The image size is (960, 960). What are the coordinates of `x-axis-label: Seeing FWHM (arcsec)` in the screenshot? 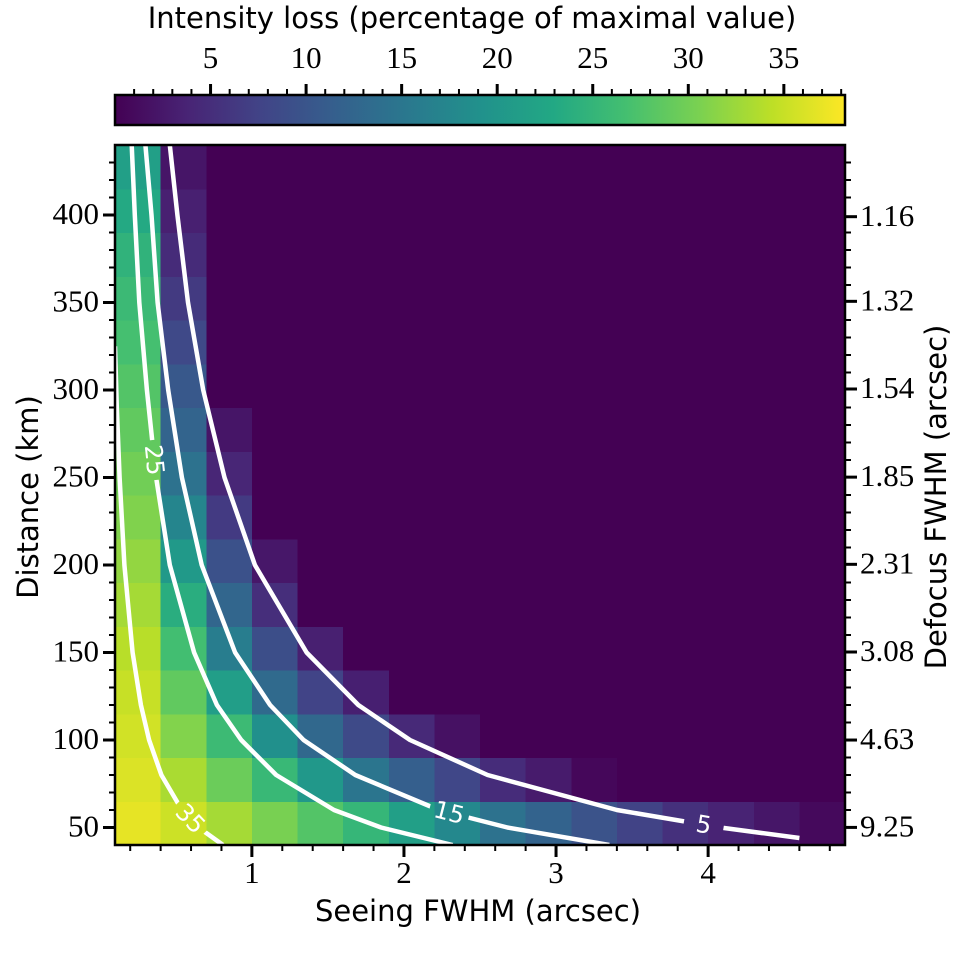 It's located at (478, 911).